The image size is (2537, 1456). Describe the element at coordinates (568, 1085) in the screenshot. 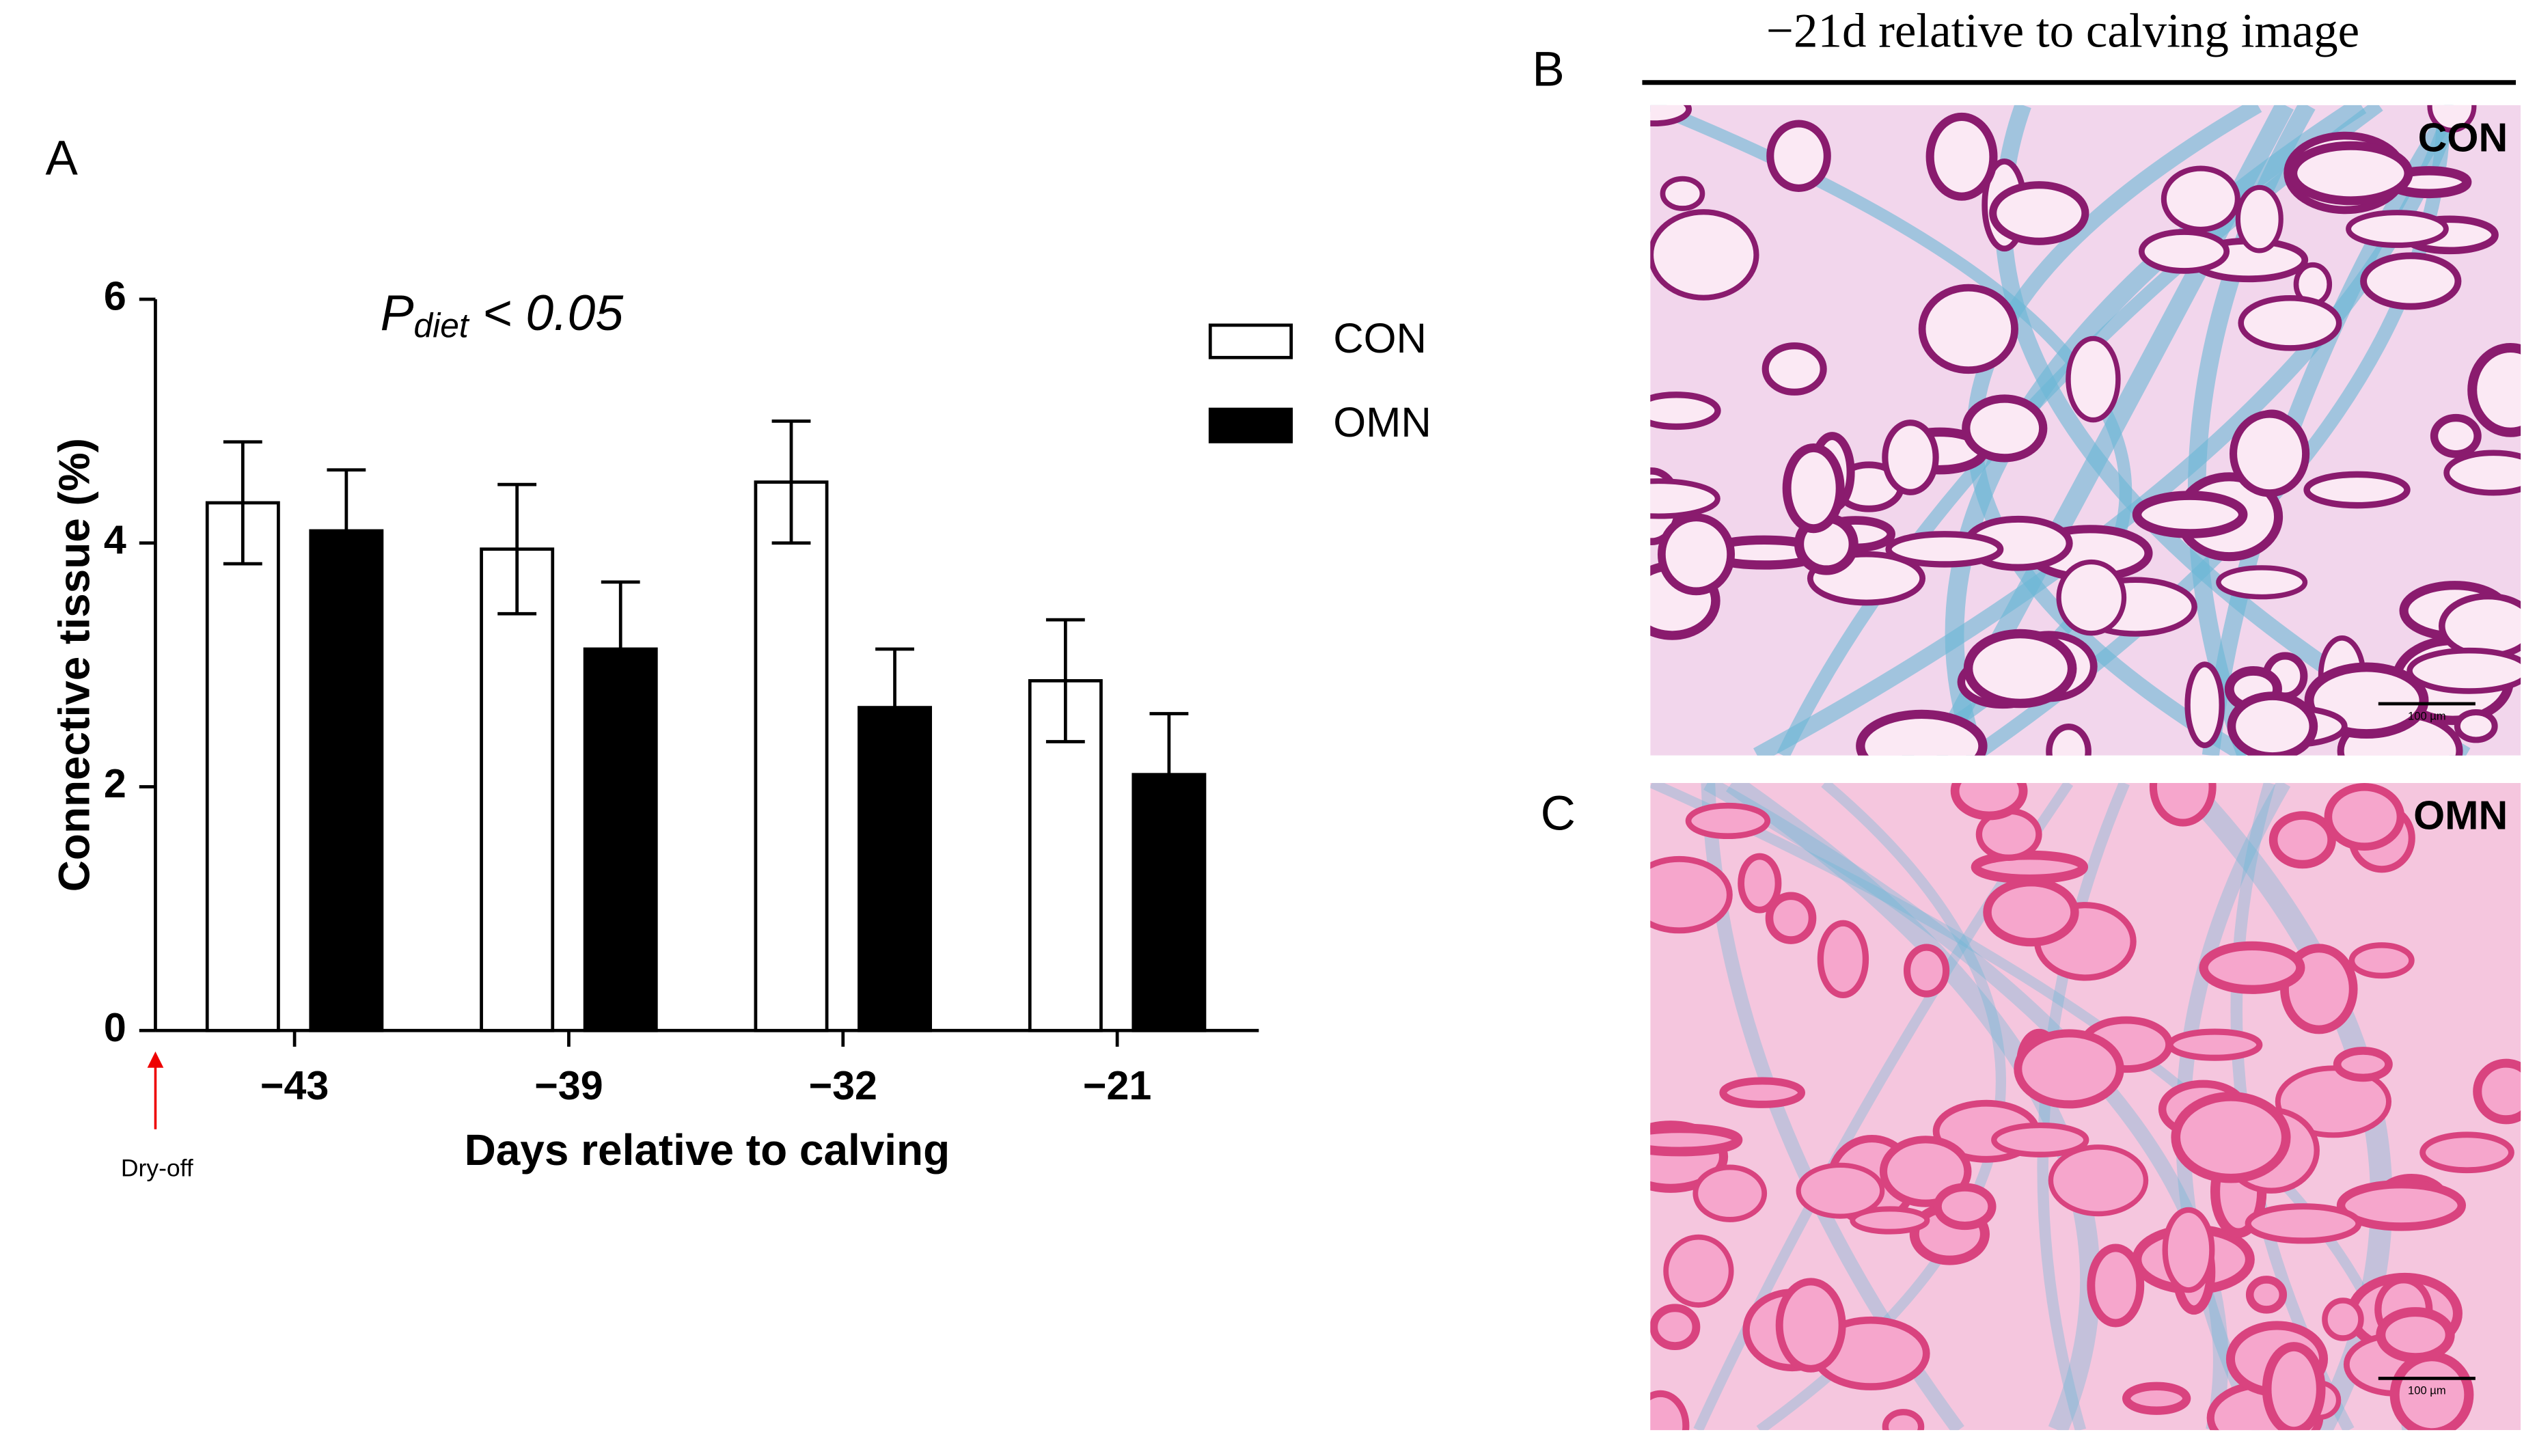

I see `x-tick-label: −39` at that location.